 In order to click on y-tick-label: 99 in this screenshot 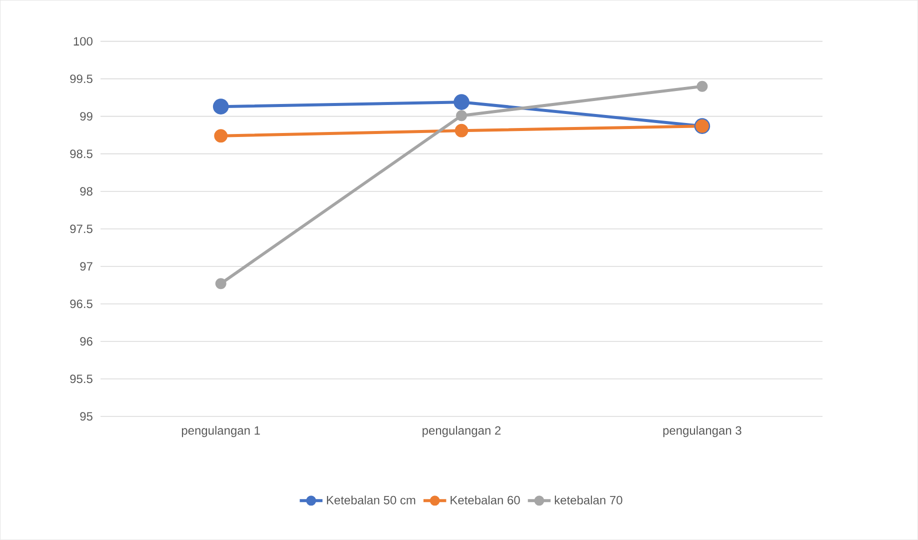, I will do `click(86, 116)`.